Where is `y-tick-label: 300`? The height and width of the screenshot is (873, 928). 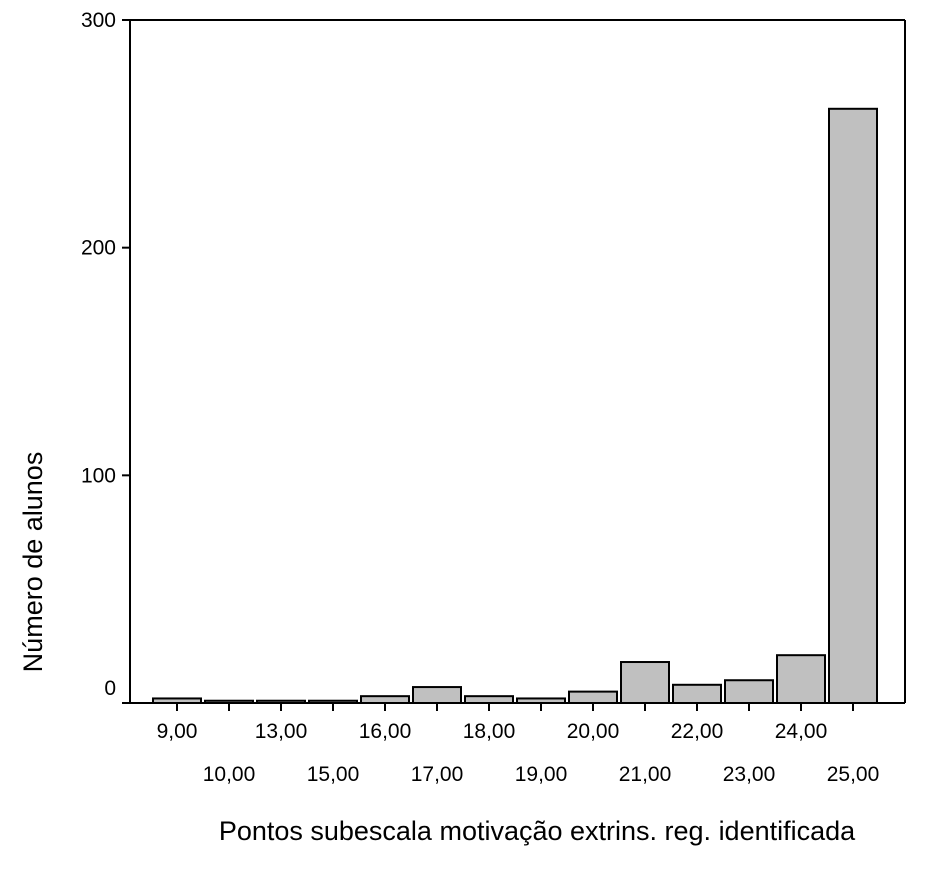
y-tick-label: 300 is located at coordinates (98, 20).